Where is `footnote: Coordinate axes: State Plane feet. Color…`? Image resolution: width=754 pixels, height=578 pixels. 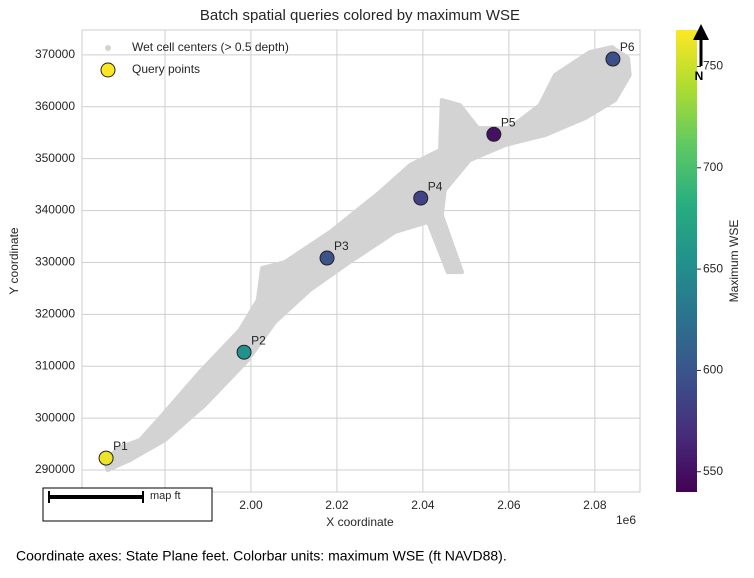
footnote: Coordinate axes: State Plane feet. Color… is located at coordinates (261, 556).